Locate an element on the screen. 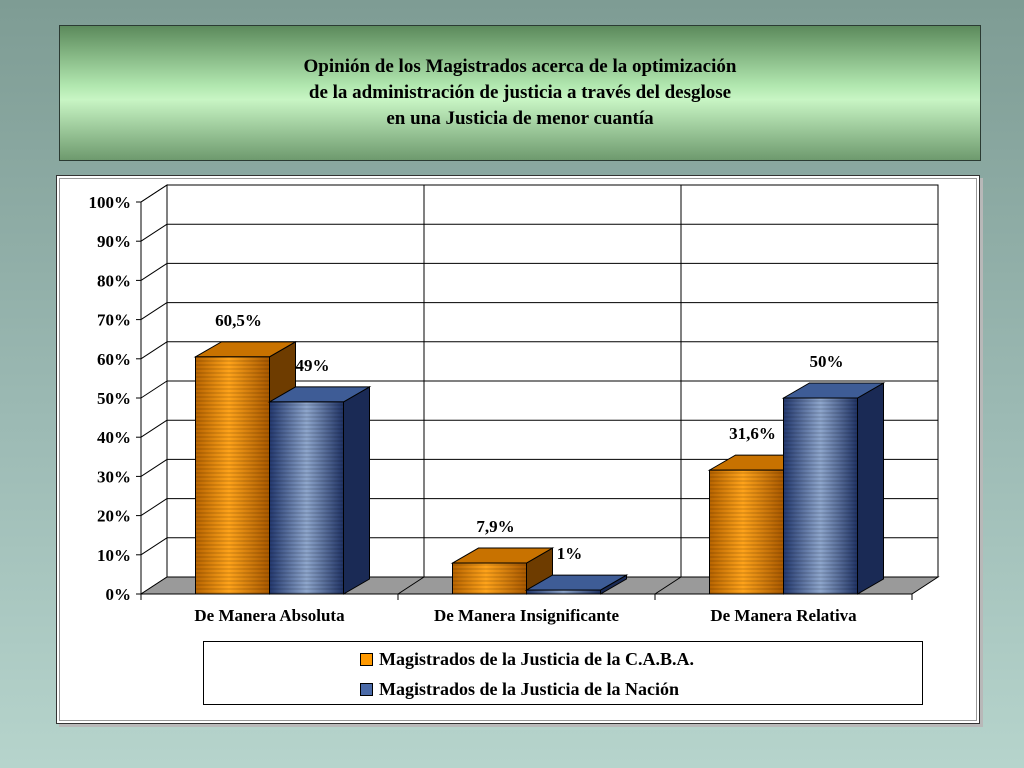  x-tick-label: De Manera Absoluta is located at coordinates (269, 615).